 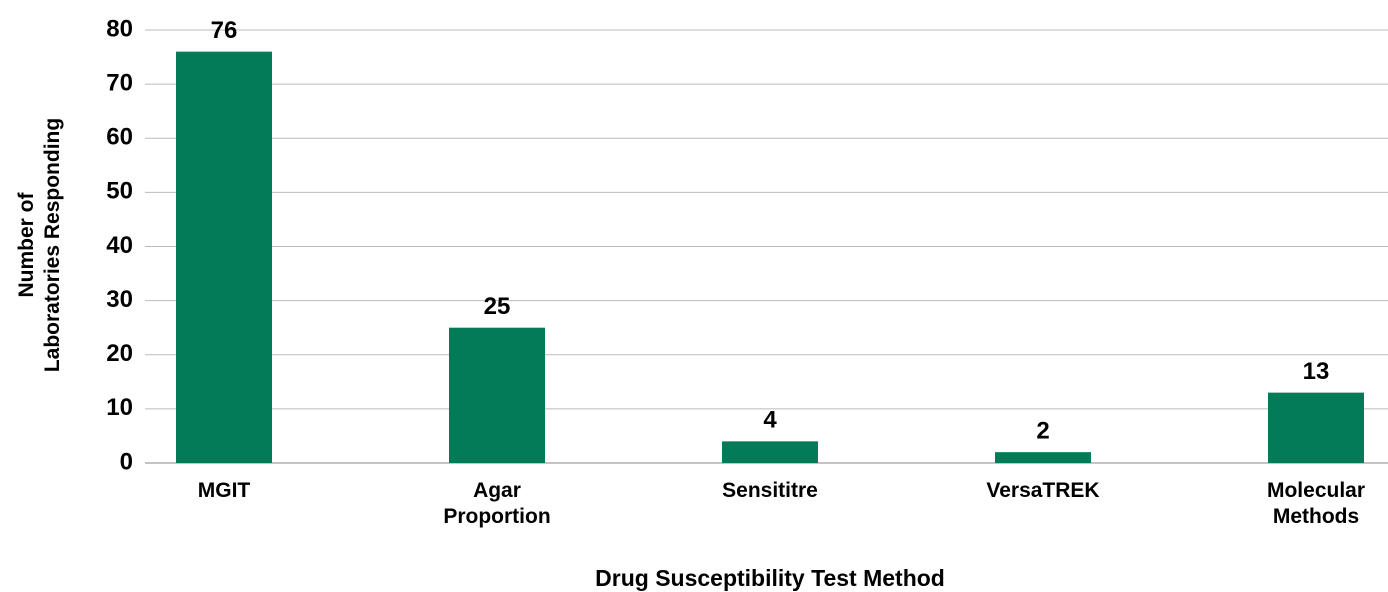 I want to click on y-axis-title: Number of Laboratories Responding, so click(x=40, y=245).